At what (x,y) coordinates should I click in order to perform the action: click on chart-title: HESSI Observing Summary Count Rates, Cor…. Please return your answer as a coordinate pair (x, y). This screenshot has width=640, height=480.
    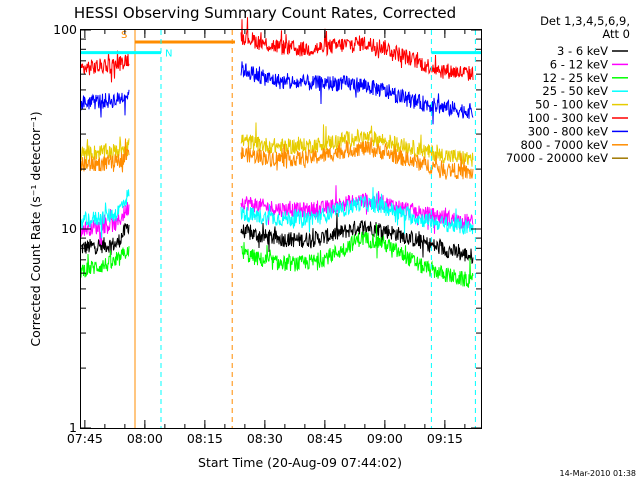
    Looking at the image, I should click on (265, 13).